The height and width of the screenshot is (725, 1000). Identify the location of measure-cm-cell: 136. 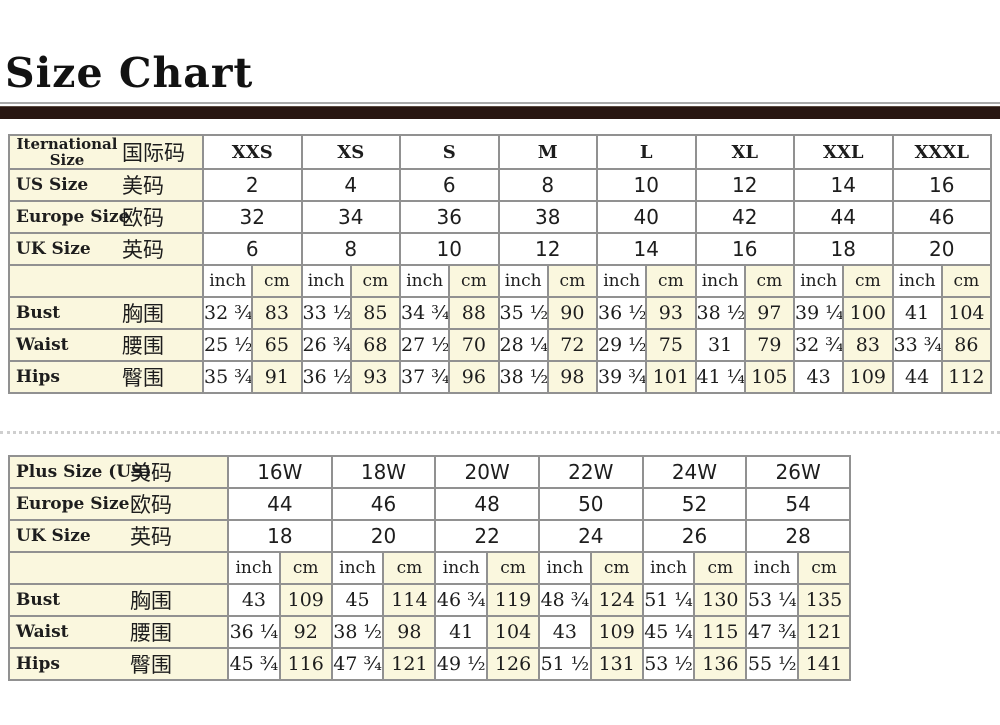
(720, 664).